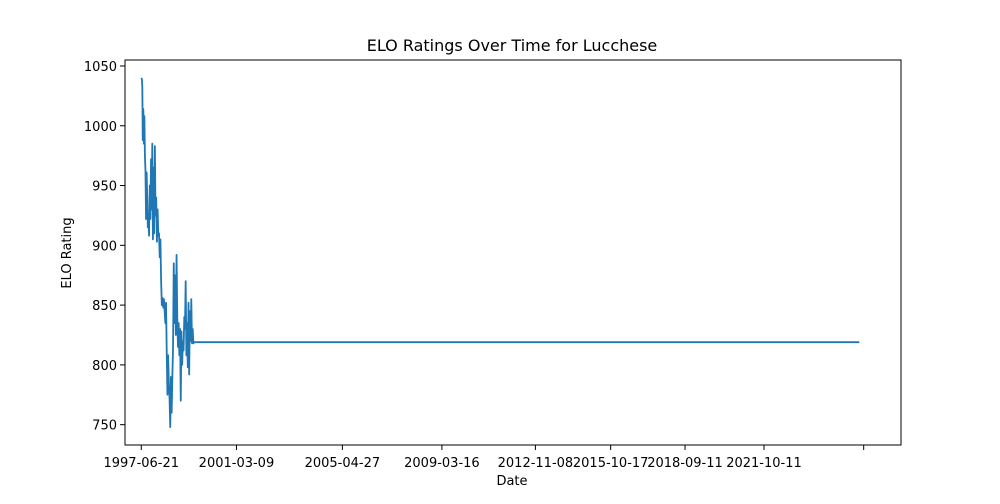 This screenshot has width=1000, height=504. What do you see at coordinates (237, 463) in the screenshot?
I see `x-tick-label: 2001-03-09` at bounding box center [237, 463].